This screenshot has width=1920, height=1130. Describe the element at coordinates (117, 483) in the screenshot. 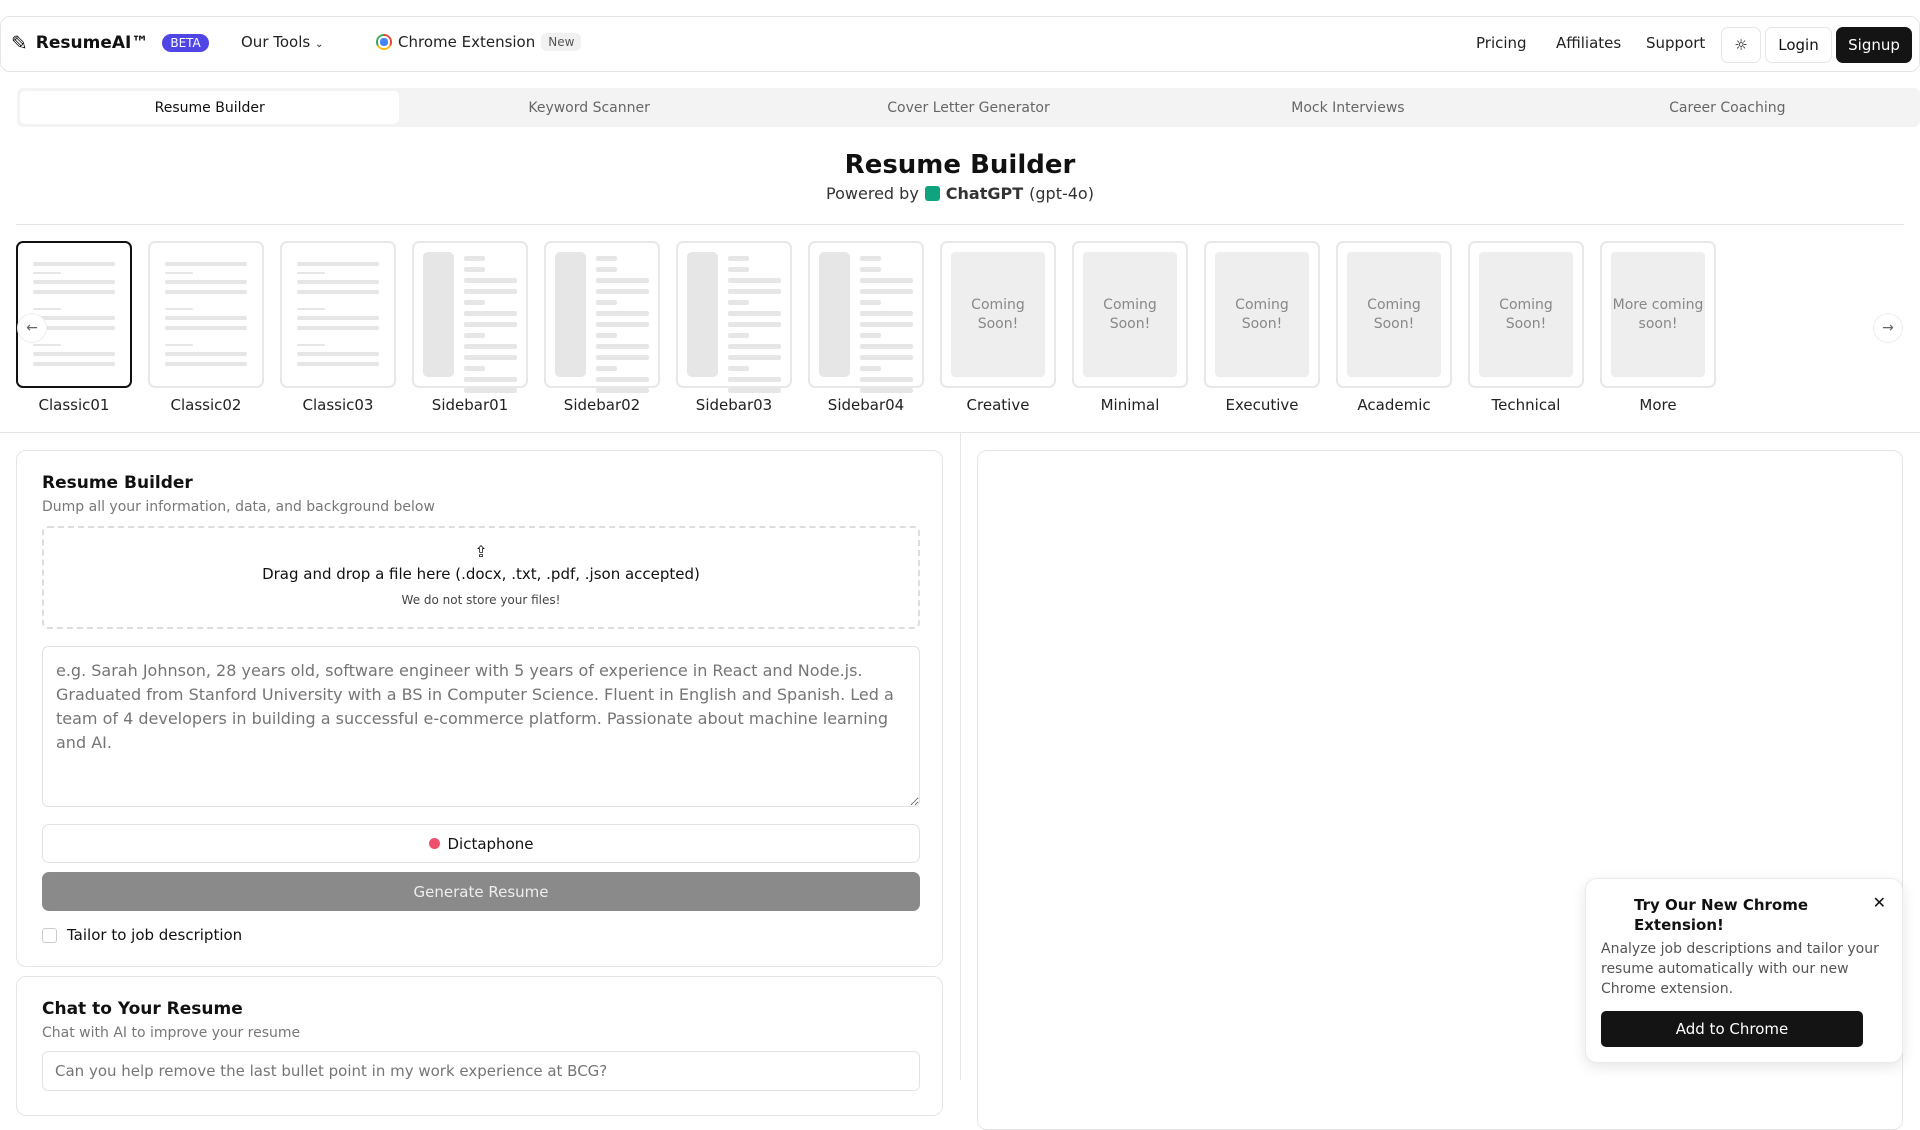

I see `card-title: Resume Builder` at that location.